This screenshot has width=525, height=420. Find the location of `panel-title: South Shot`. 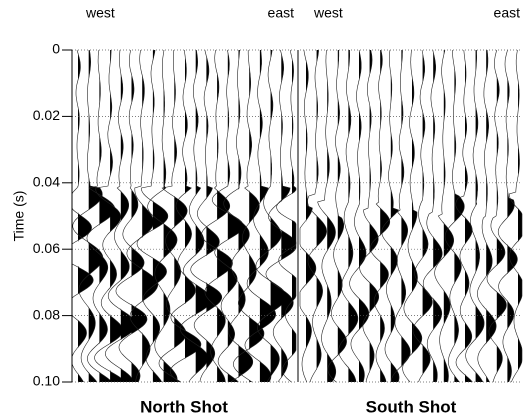

panel-title: South Shot is located at coordinates (411, 406).